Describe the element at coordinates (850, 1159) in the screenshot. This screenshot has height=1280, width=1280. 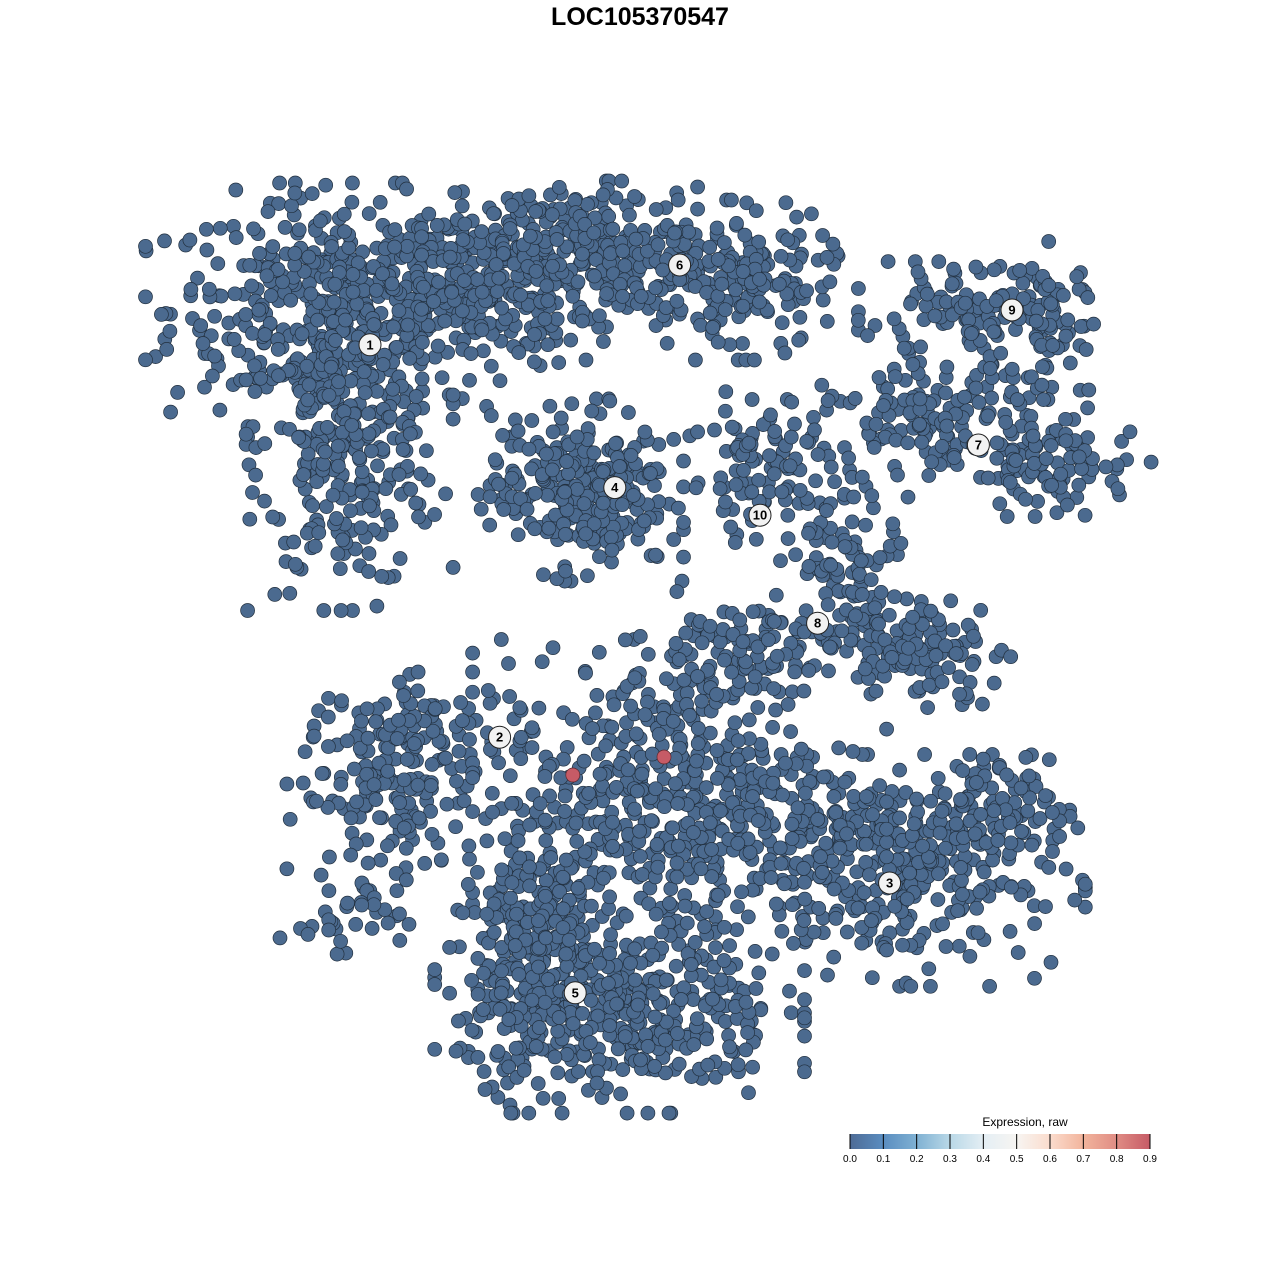
I see `colorbar-tick-label: 0.0` at that location.